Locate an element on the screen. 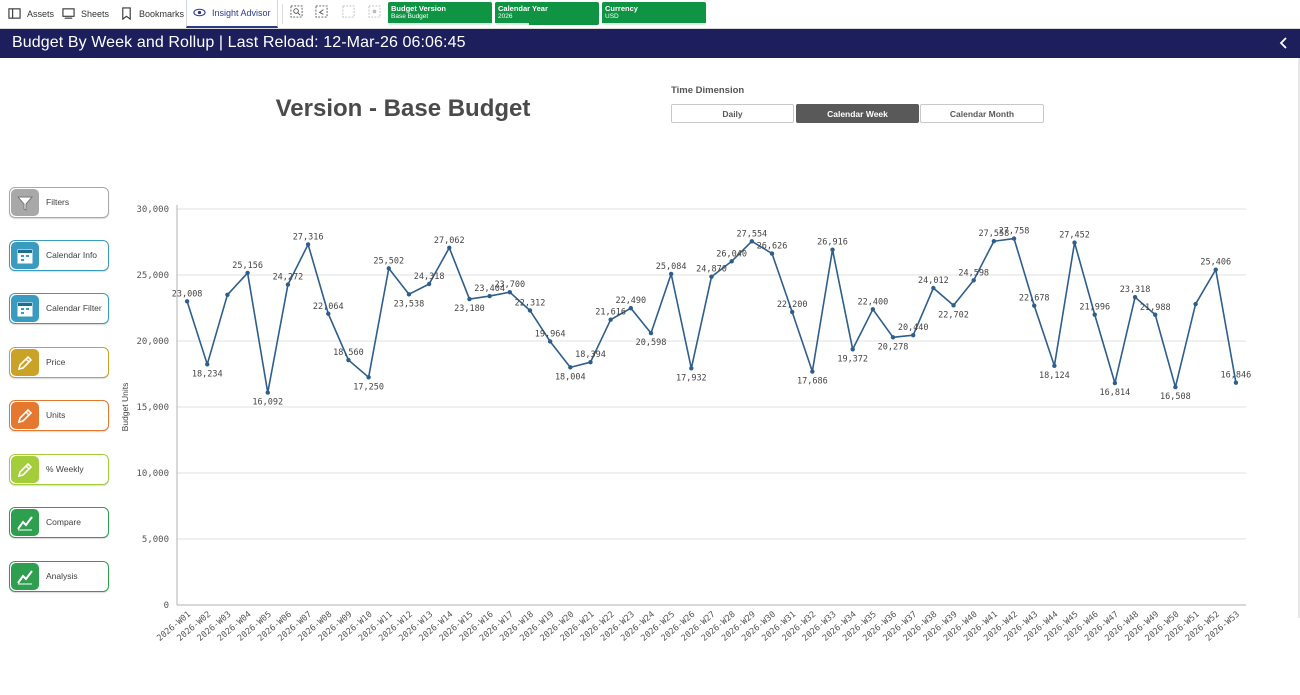 This screenshot has height=695, width=1300. sidebar-button-label: Price is located at coordinates (56, 362).